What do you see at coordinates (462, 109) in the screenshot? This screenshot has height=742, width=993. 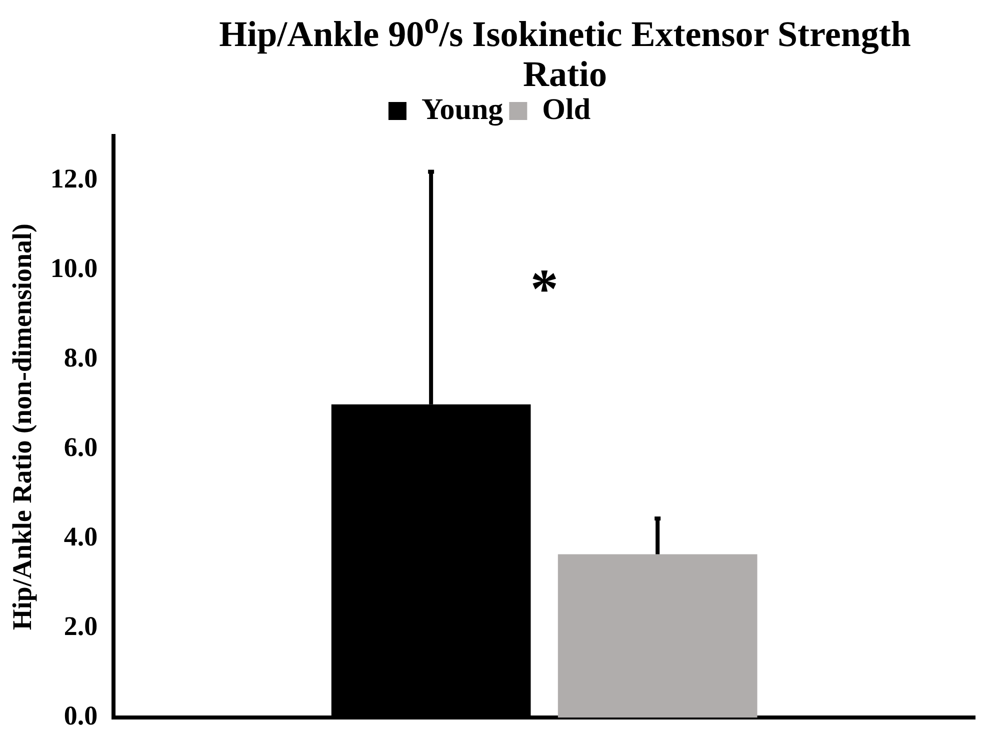 I see `legend-label: Young` at bounding box center [462, 109].